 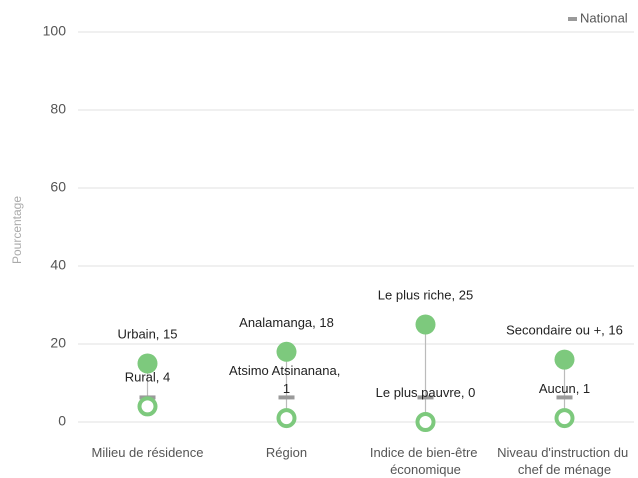 What do you see at coordinates (286, 322) in the screenshot?
I see `data-label: Analamanga, 18` at bounding box center [286, 322].